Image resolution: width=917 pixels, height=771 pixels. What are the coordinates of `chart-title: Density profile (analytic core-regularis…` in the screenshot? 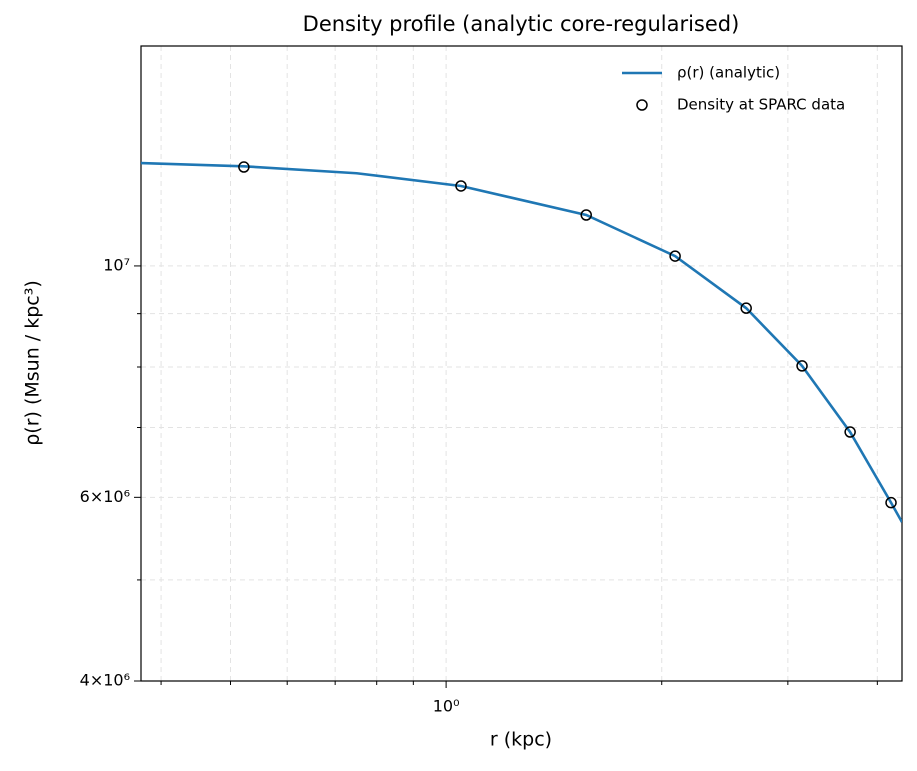 It's located at (521, 24).